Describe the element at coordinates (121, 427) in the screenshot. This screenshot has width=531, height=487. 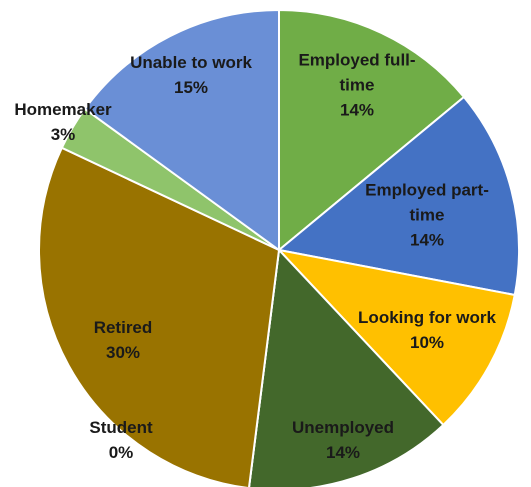
I see `slice-name: Student` at that location.